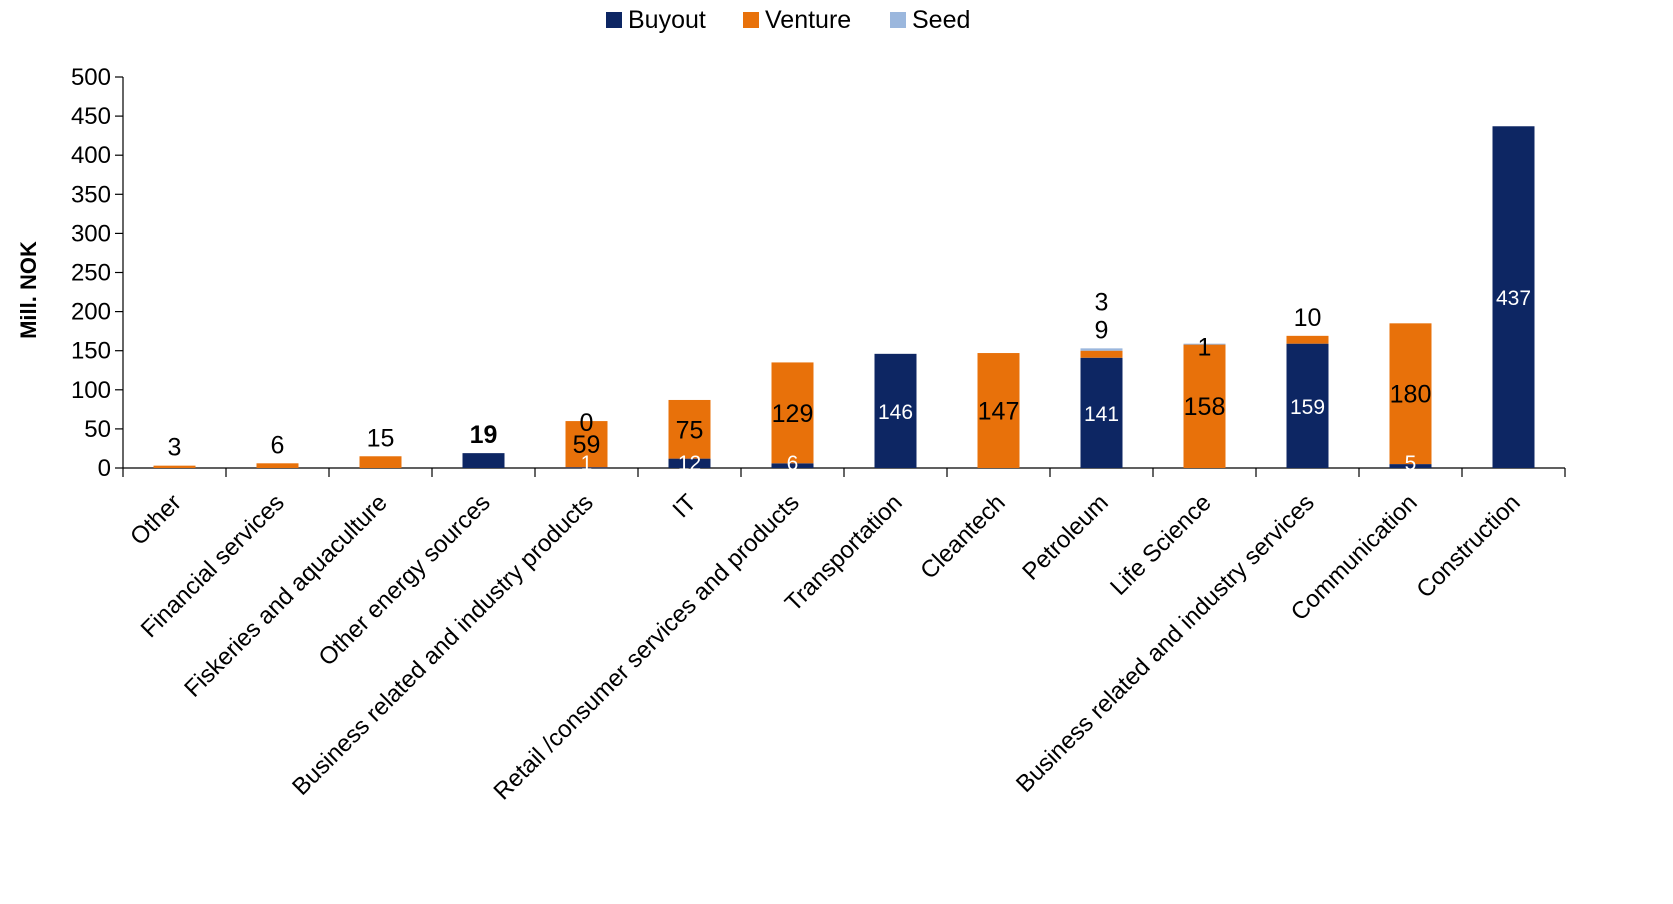 The image size is (1673, 904). Describe the element at coordinates (1308, 318) in the screenshot. I see `data-label: 10` at that location.